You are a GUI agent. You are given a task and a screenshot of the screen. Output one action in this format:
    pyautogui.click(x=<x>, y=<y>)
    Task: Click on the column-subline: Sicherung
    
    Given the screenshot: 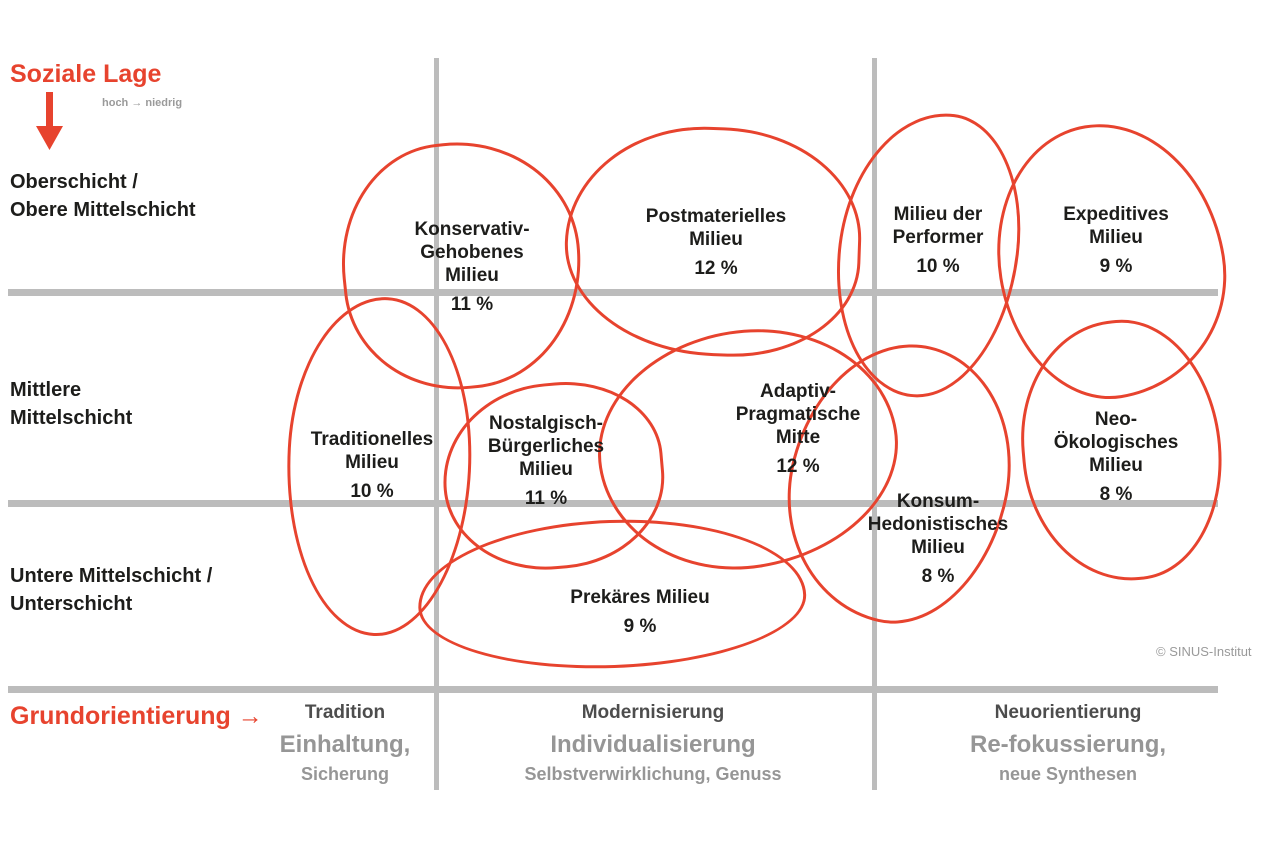 What is the action you would take?
    pyautogui.click(x=344, y=774)
    